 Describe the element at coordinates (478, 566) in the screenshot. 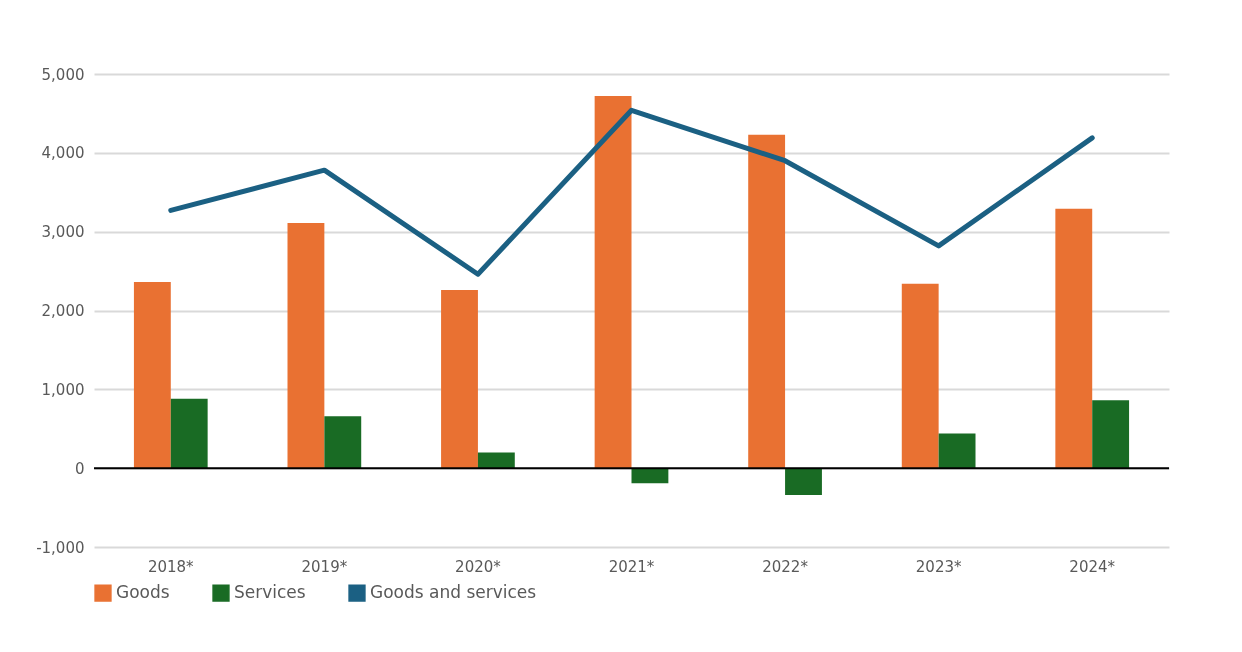

I see `x-tick-label: 2020*` at that location.